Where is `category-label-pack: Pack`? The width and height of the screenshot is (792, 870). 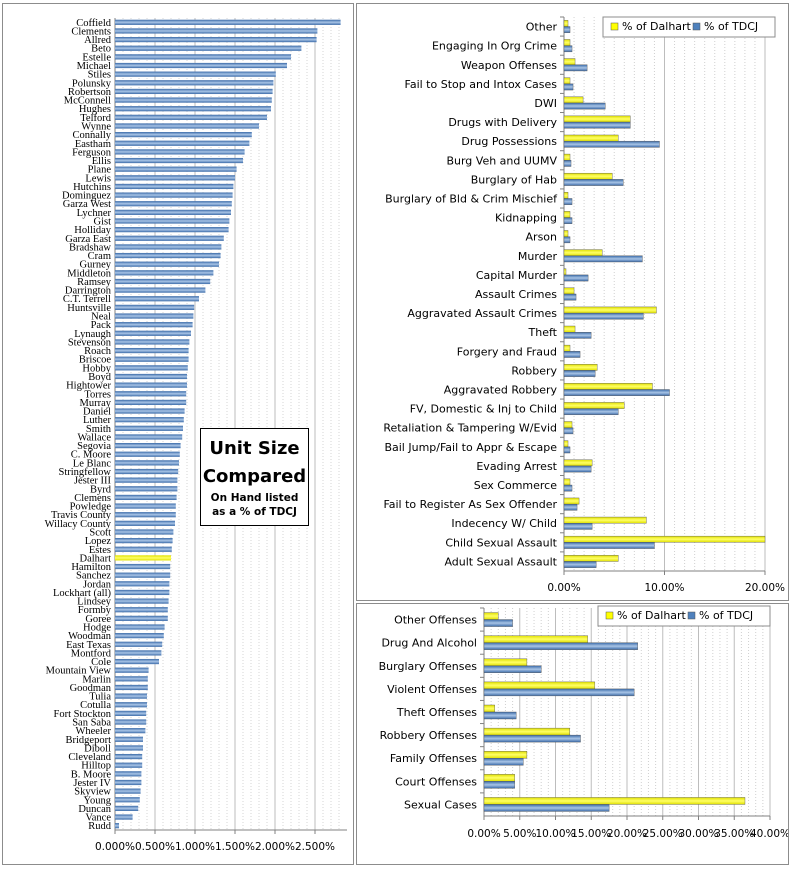 category-label-pack: Pack is located at coordinates (101, 325).